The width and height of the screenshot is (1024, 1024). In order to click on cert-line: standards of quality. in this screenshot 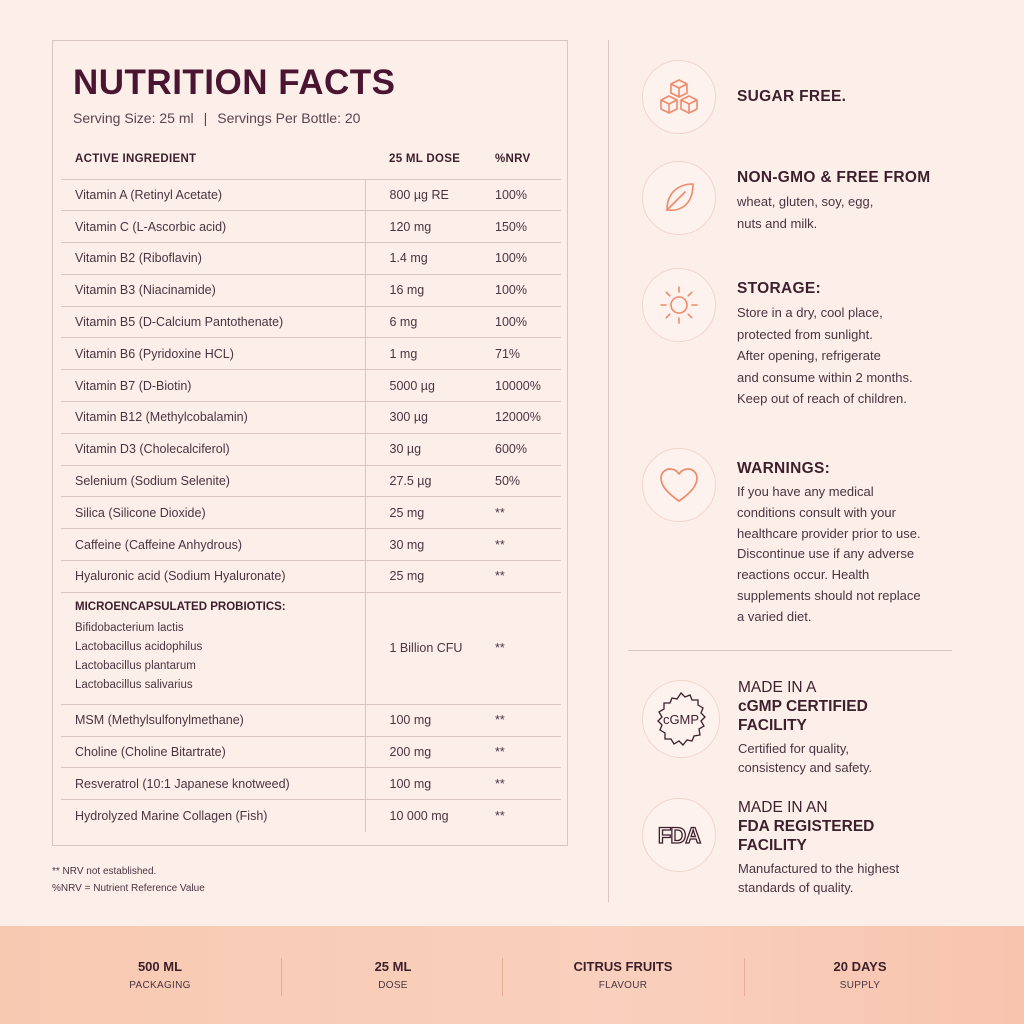, I will do `click(796, 887)`.